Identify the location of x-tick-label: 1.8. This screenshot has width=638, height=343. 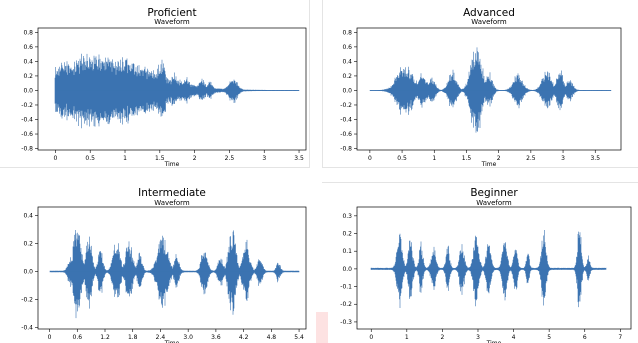
(133, 337).